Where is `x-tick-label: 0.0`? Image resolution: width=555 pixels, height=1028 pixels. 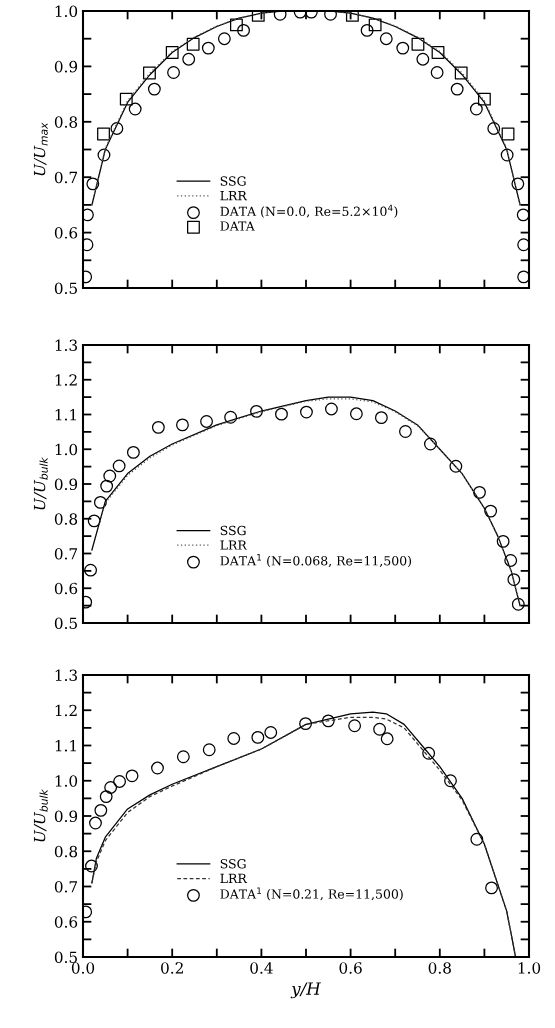 x-tick-label: 0.0 is located at coordinates (83, 968).